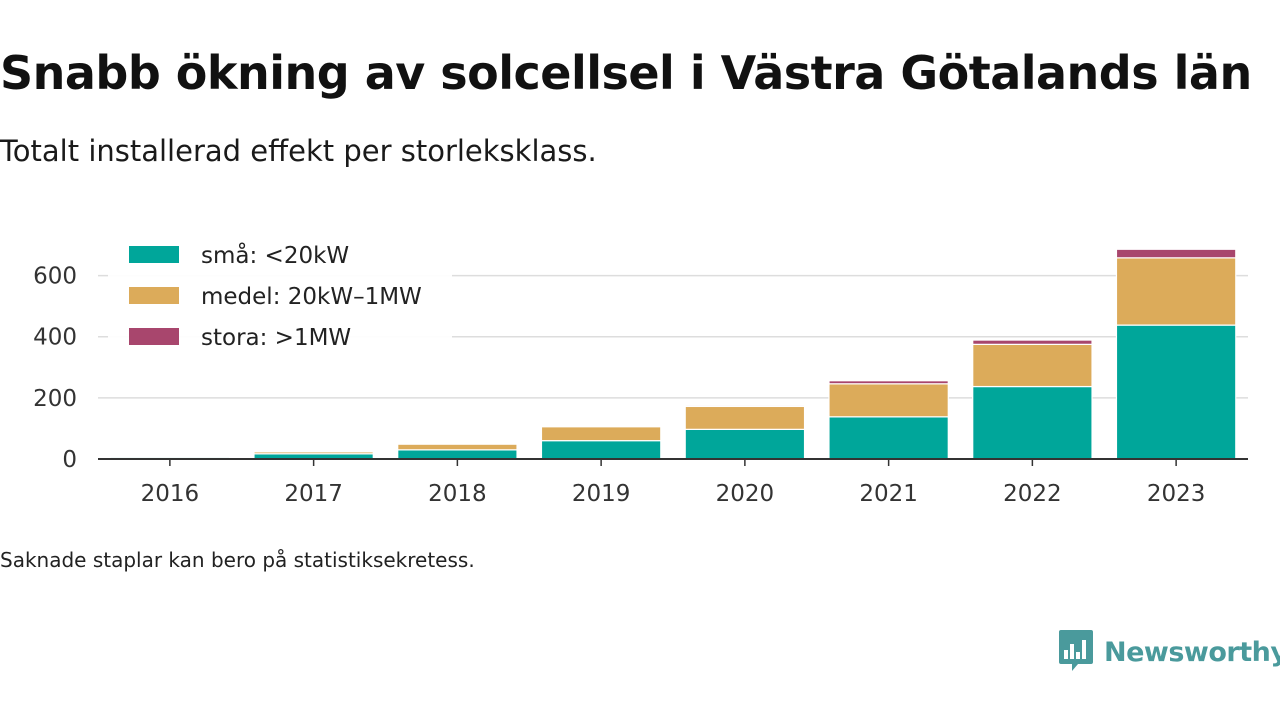 This screenshot has width=1280, height=720. I want to click on x-tick-label: 2016, so click(170, 494).